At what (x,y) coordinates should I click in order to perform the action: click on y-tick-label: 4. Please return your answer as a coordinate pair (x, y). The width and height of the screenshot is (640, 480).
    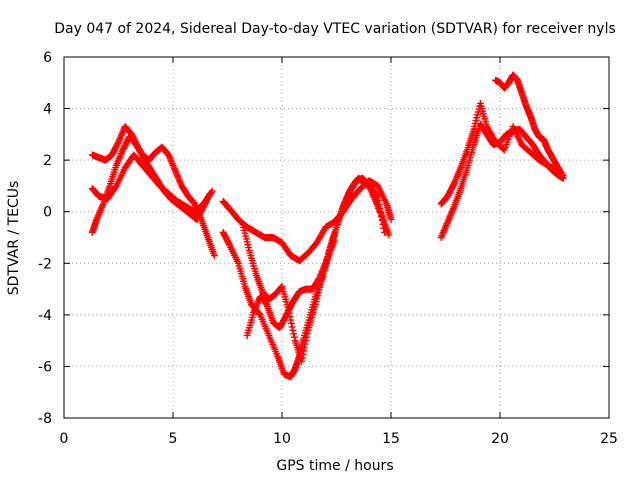
    Looking at the image, I should click on (47, 110).